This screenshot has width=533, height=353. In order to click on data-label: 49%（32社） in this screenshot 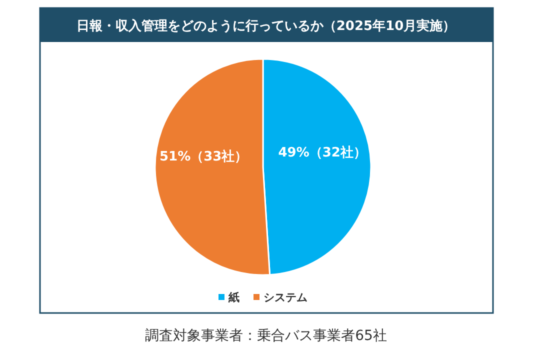, I will do `click(322, 152)`.